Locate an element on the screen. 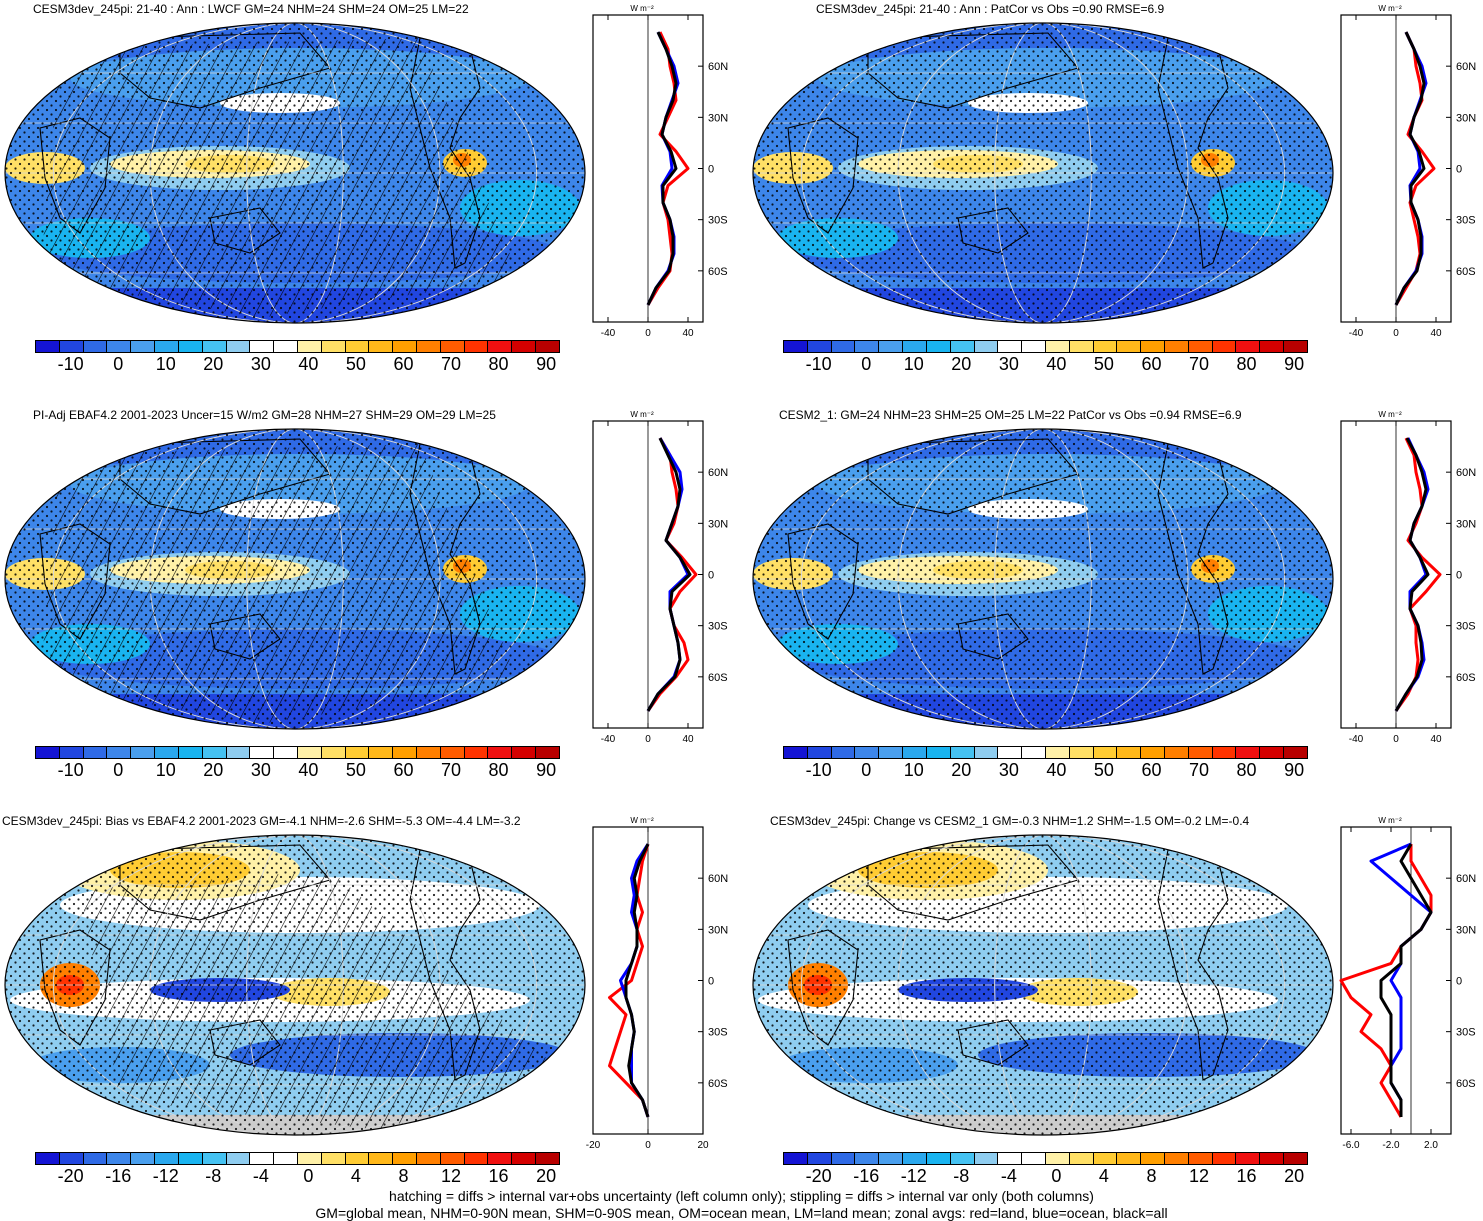 This screenshot has height=1221, width=1483. colorbar-tick-label: -8 is located at coordinates (961, 1176).